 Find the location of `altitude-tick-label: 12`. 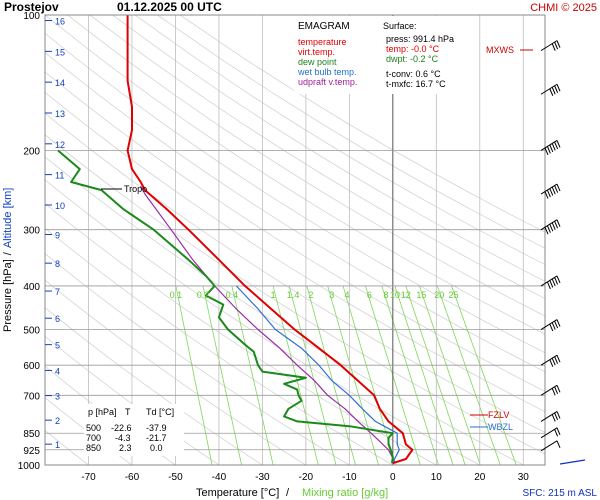

altitude-tick-label: 12 is located at coordinates (60, 145).